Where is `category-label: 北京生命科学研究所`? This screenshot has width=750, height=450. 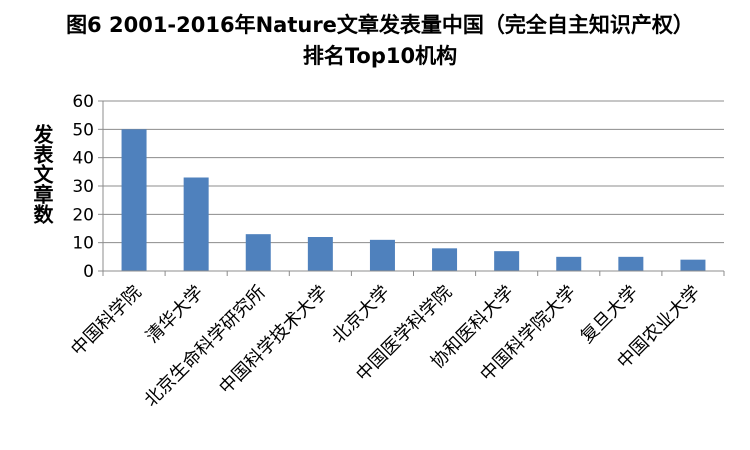
category-label: 北京生命科学研究所 is located at coordinates (204, 346).